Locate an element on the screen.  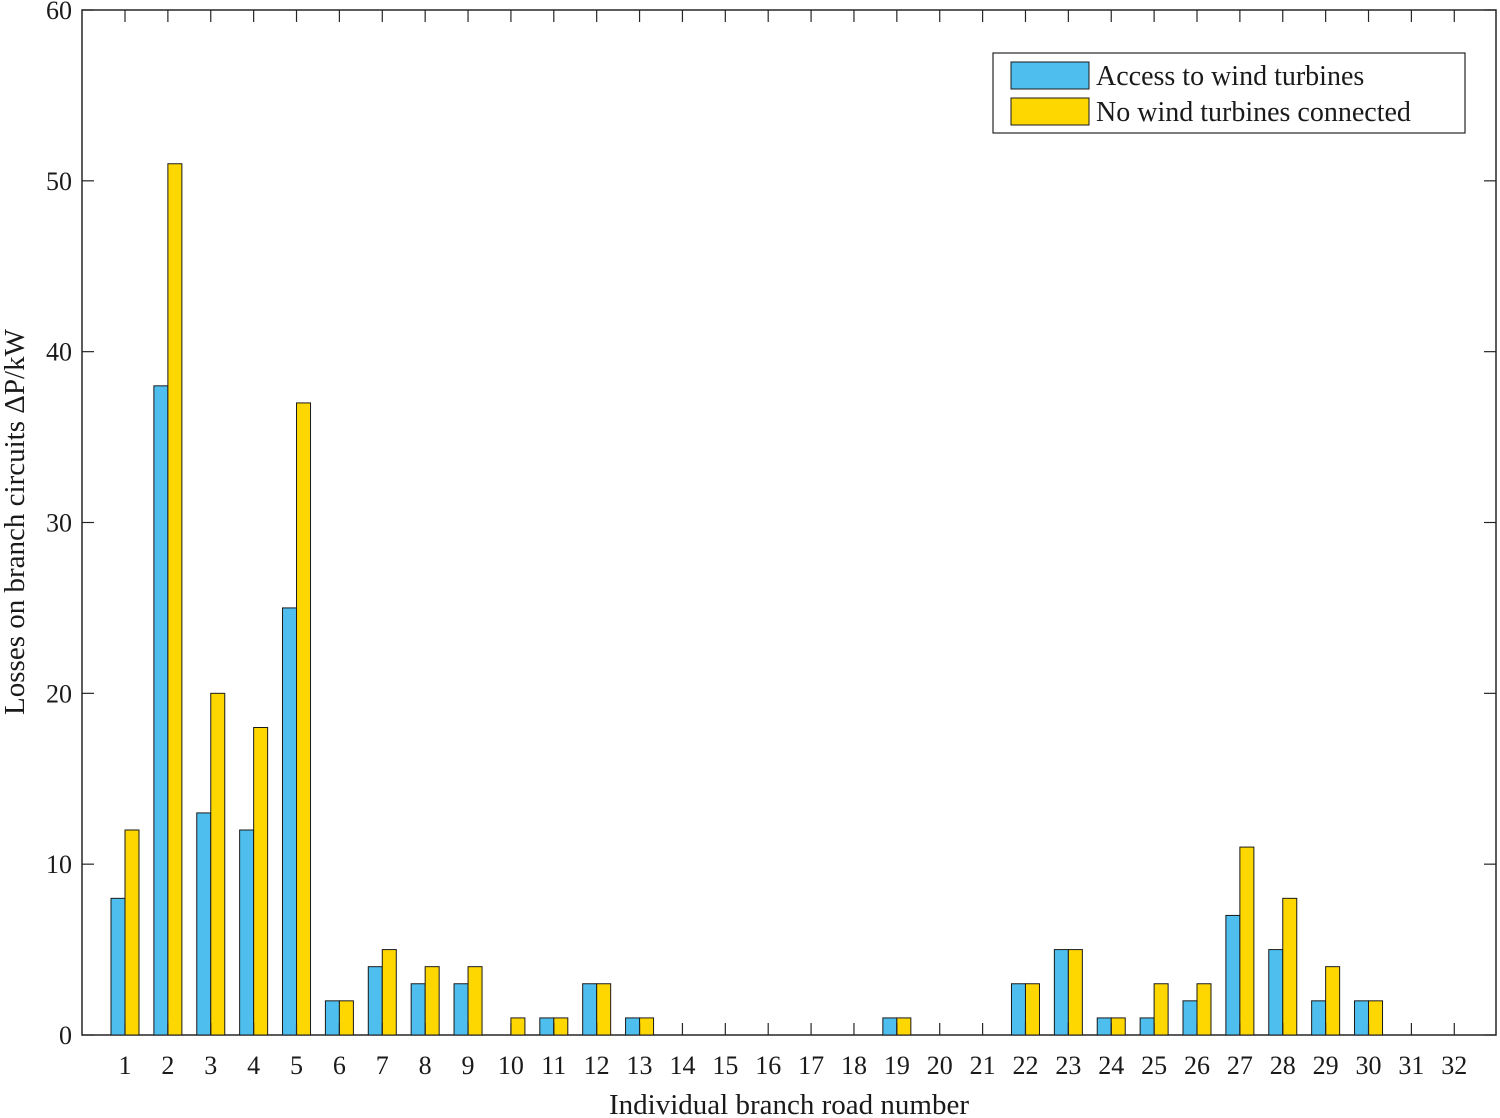
legend-label-no-wind: No wind turbines connected is located at coordinates (1253, 112).